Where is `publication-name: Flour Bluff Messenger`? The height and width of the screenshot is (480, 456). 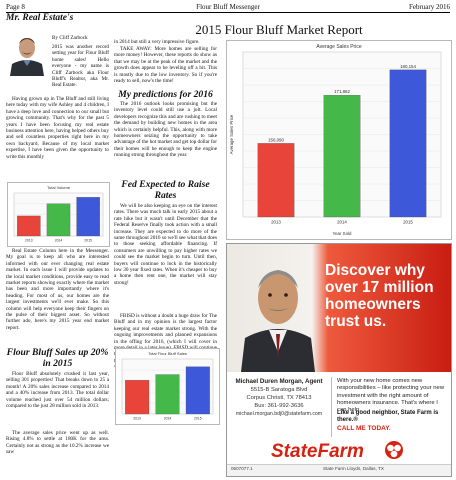
publication-name: Flour Bluff Messenger is located at coordinates (228, 7).